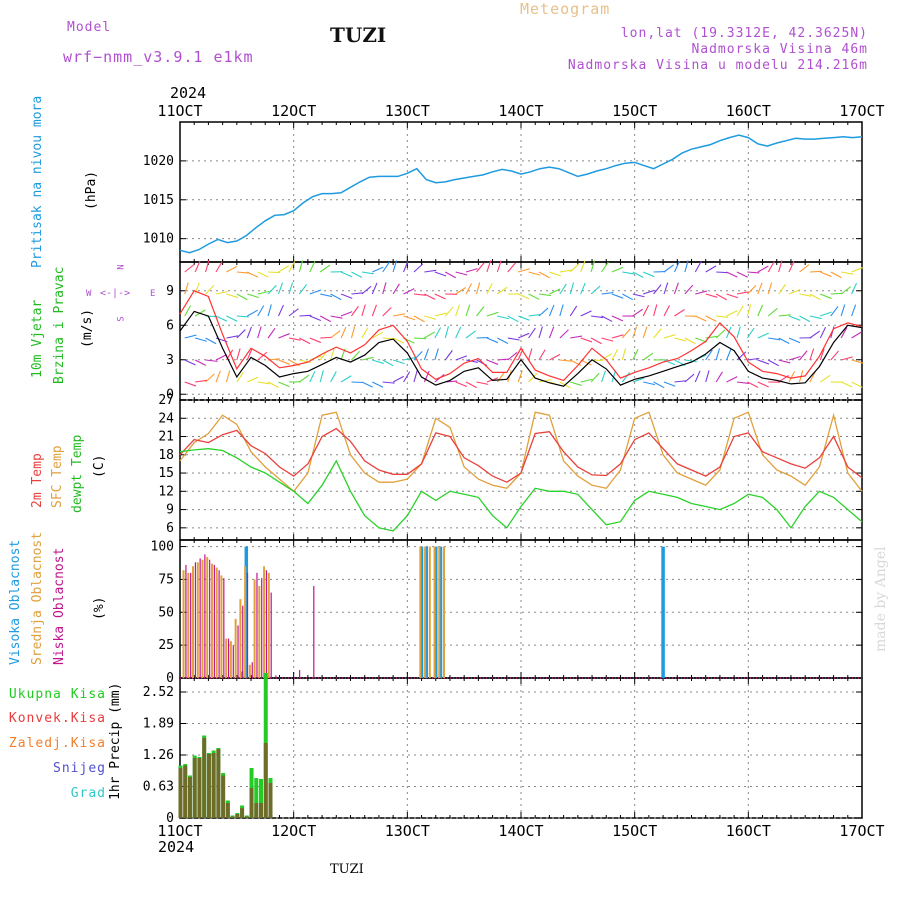 This screenshot has width=900, height=900. What do you see at coordinates (521, 748) in the screenshot?
I see `precipitation-frame` at bounding box center [521, 748].